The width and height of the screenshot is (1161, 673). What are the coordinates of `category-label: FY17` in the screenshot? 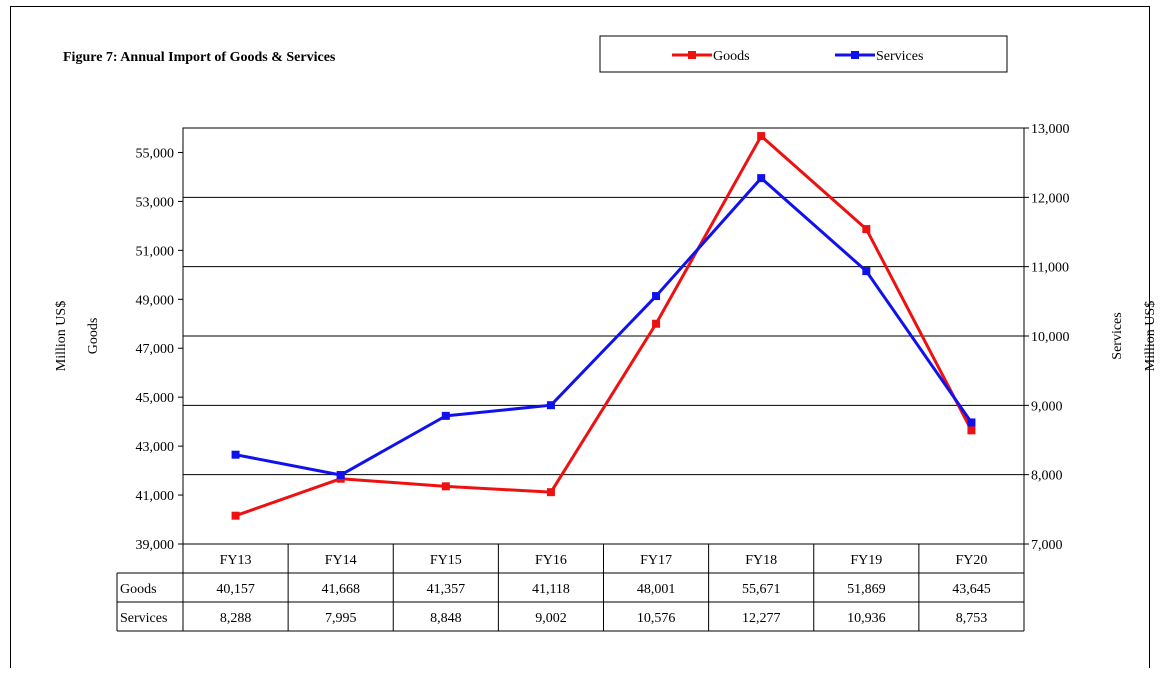 It's located at (656, 560).